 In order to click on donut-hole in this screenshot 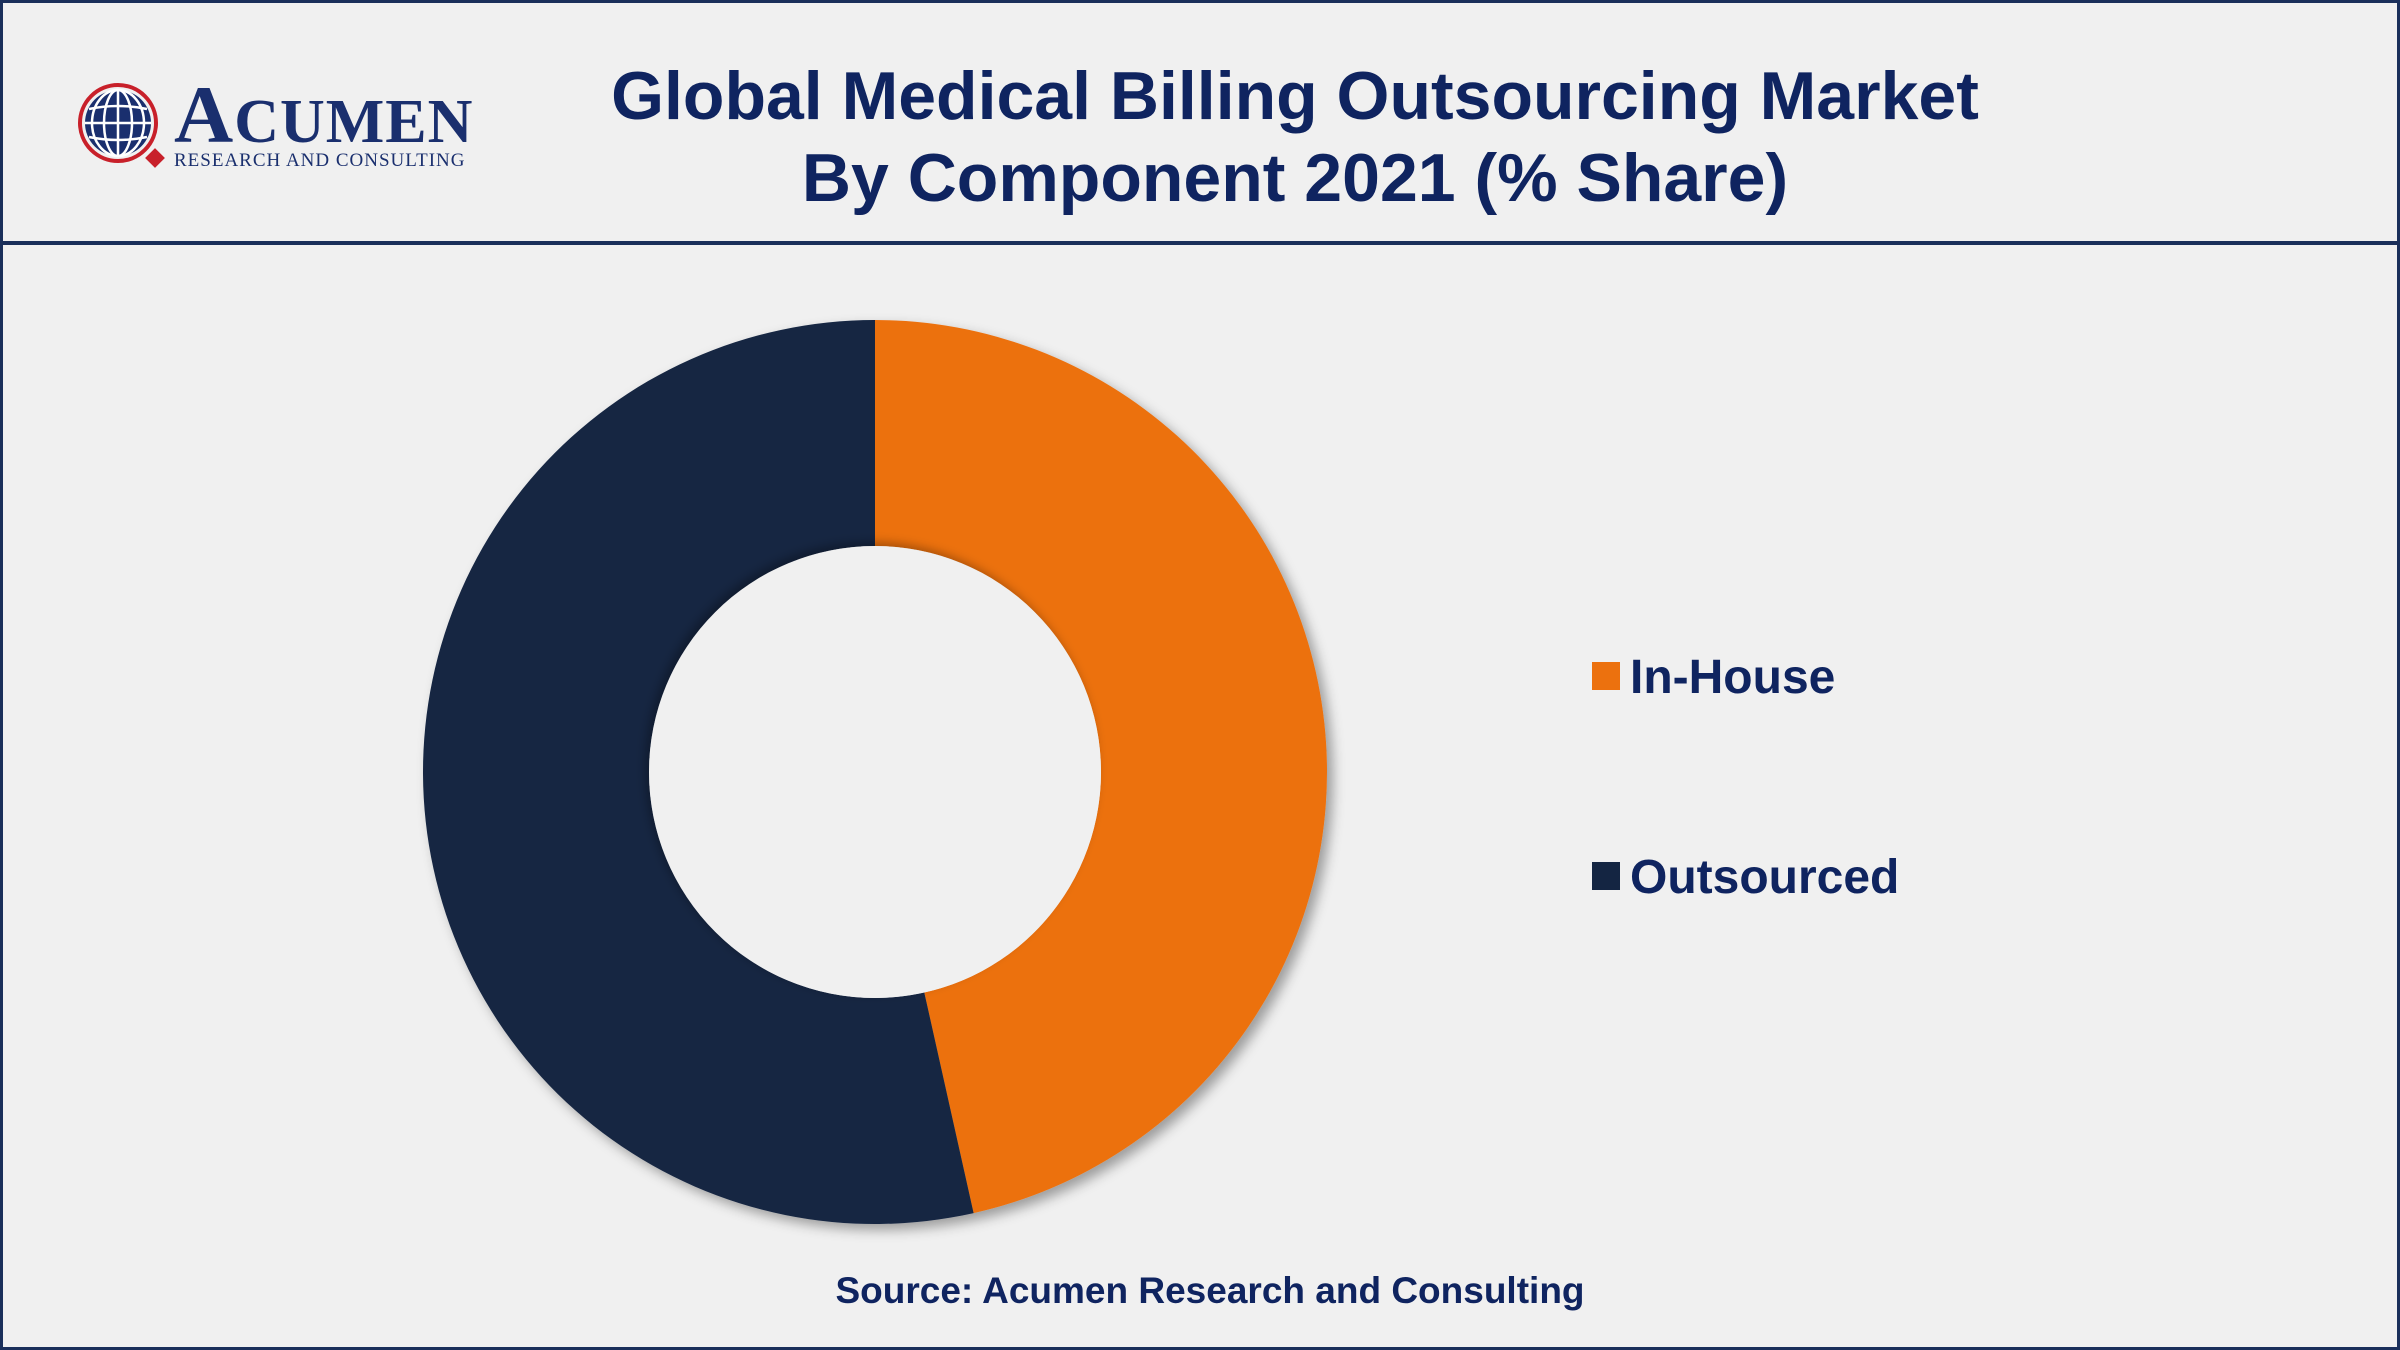, I will do `click(875, 772)`.